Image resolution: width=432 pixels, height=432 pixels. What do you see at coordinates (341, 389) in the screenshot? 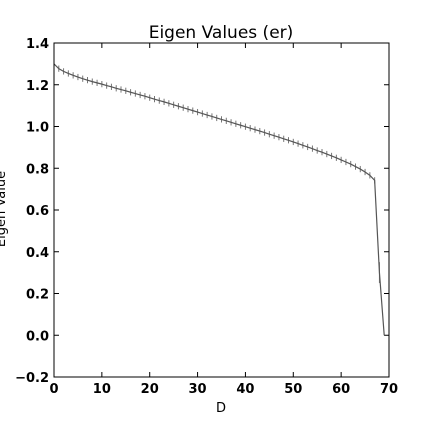
I see `x-tick-label: 60` at bounding box center [341, 389].